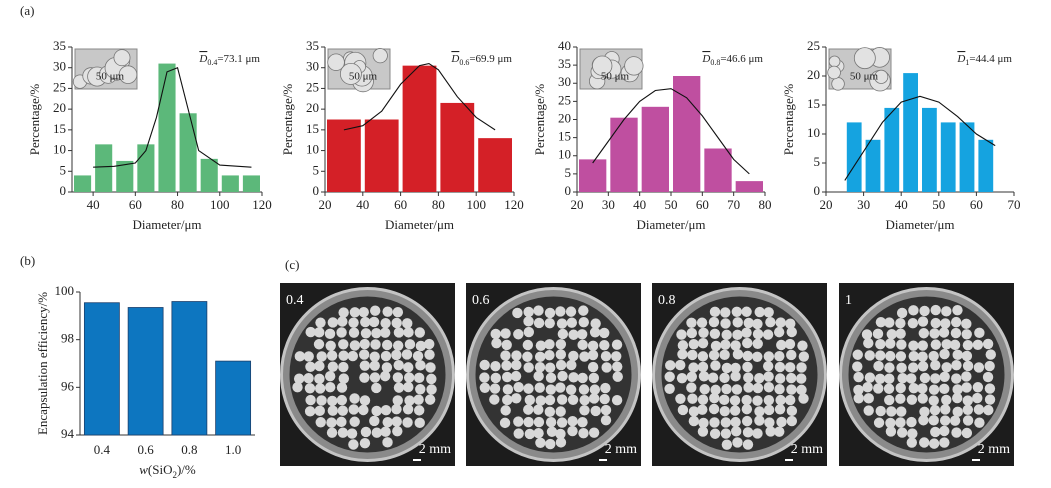  Describe the element at coordinates (702, 204) in the screenshot. I see `x-tick-label: 60` at that location.